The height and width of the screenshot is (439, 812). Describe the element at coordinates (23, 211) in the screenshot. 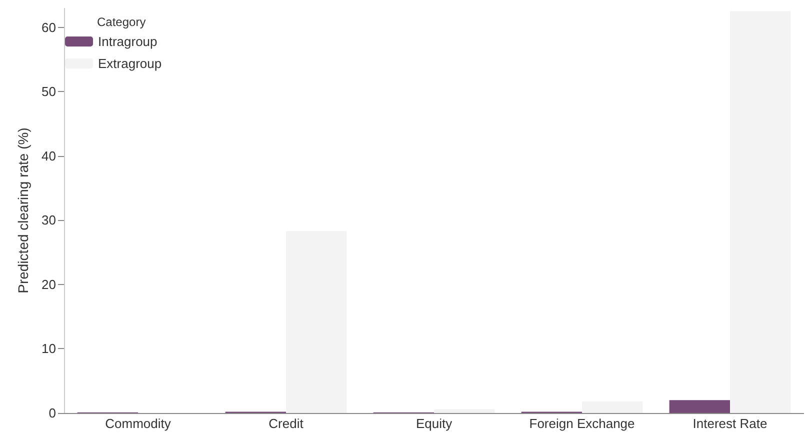

I see `y-axis-title: Predicted clearing rate (%)` at that location.